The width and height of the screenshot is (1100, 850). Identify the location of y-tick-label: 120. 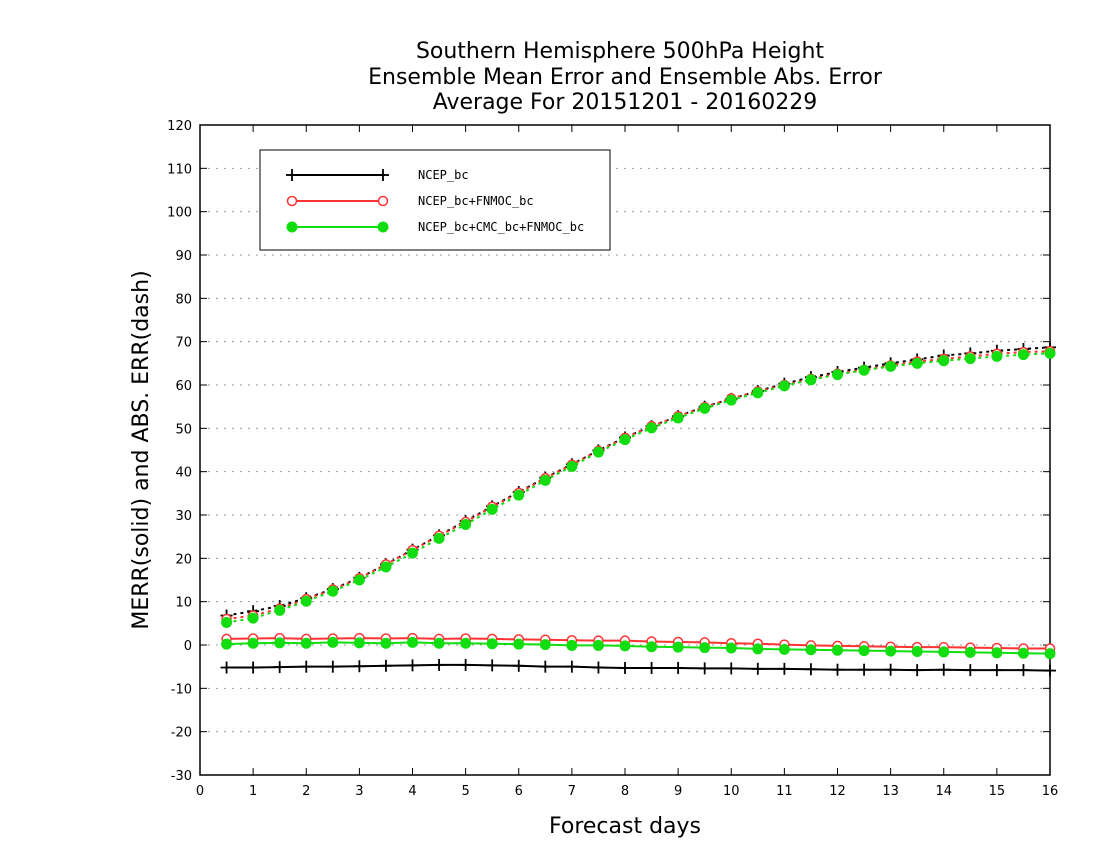
(179, 126).